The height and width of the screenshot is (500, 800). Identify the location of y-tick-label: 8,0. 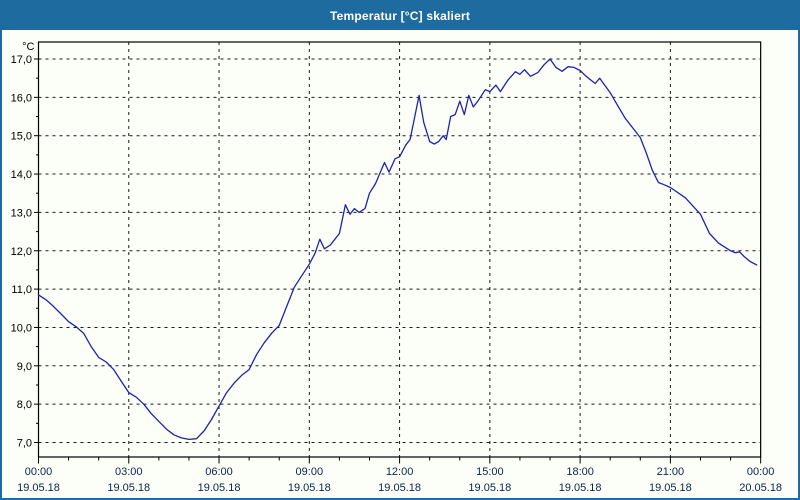
(24, 405).